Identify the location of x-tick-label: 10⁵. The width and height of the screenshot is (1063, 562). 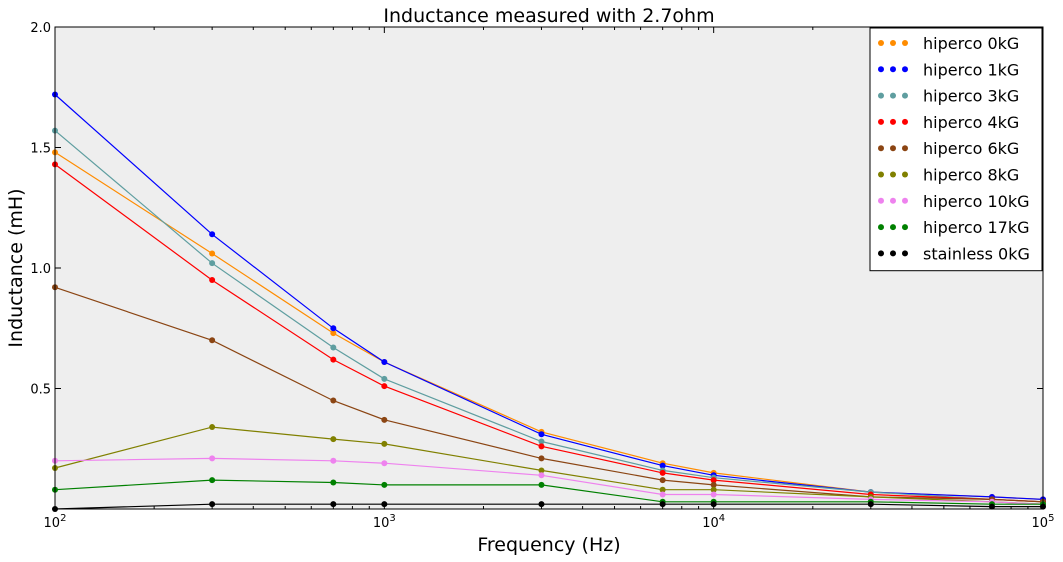
(1043, 522).